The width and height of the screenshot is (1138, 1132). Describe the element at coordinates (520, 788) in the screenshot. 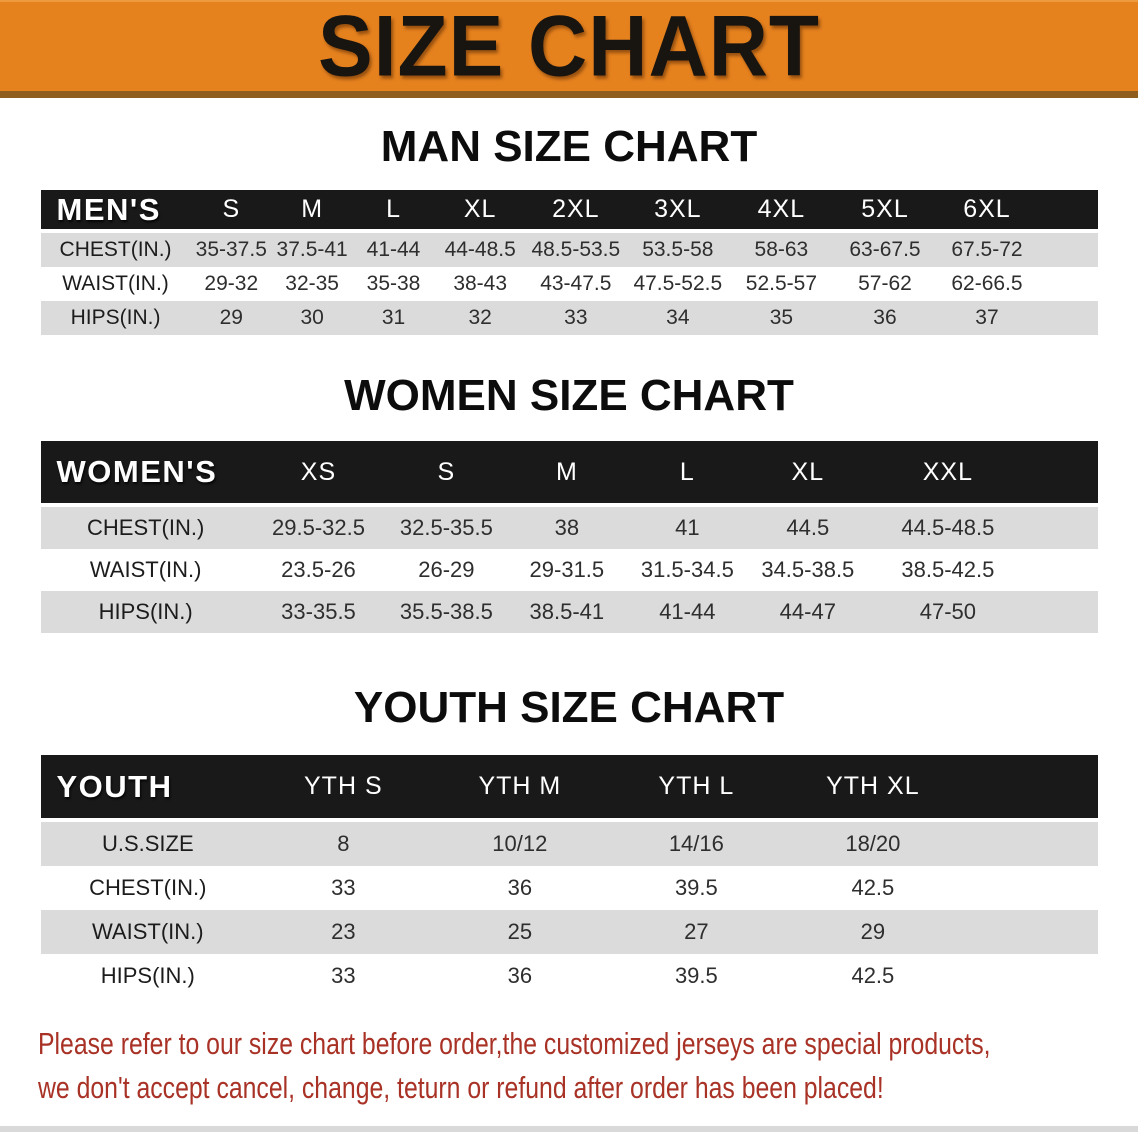

I see `size-column-header: YTH M` at that location.